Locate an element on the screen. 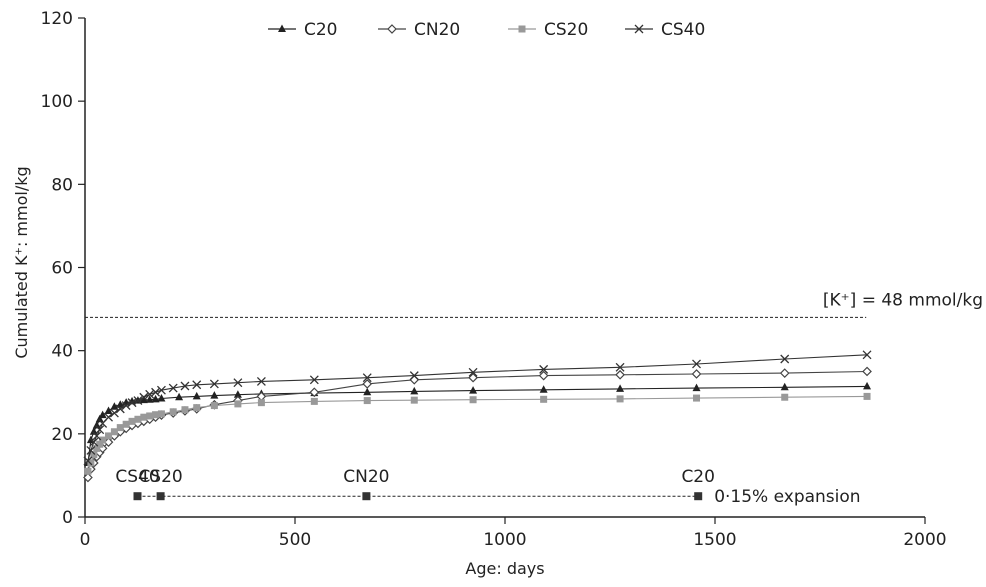 The height and width of the screenshot is (587, 986). y-tick-label: 60 is located at coordinates (62, 269).